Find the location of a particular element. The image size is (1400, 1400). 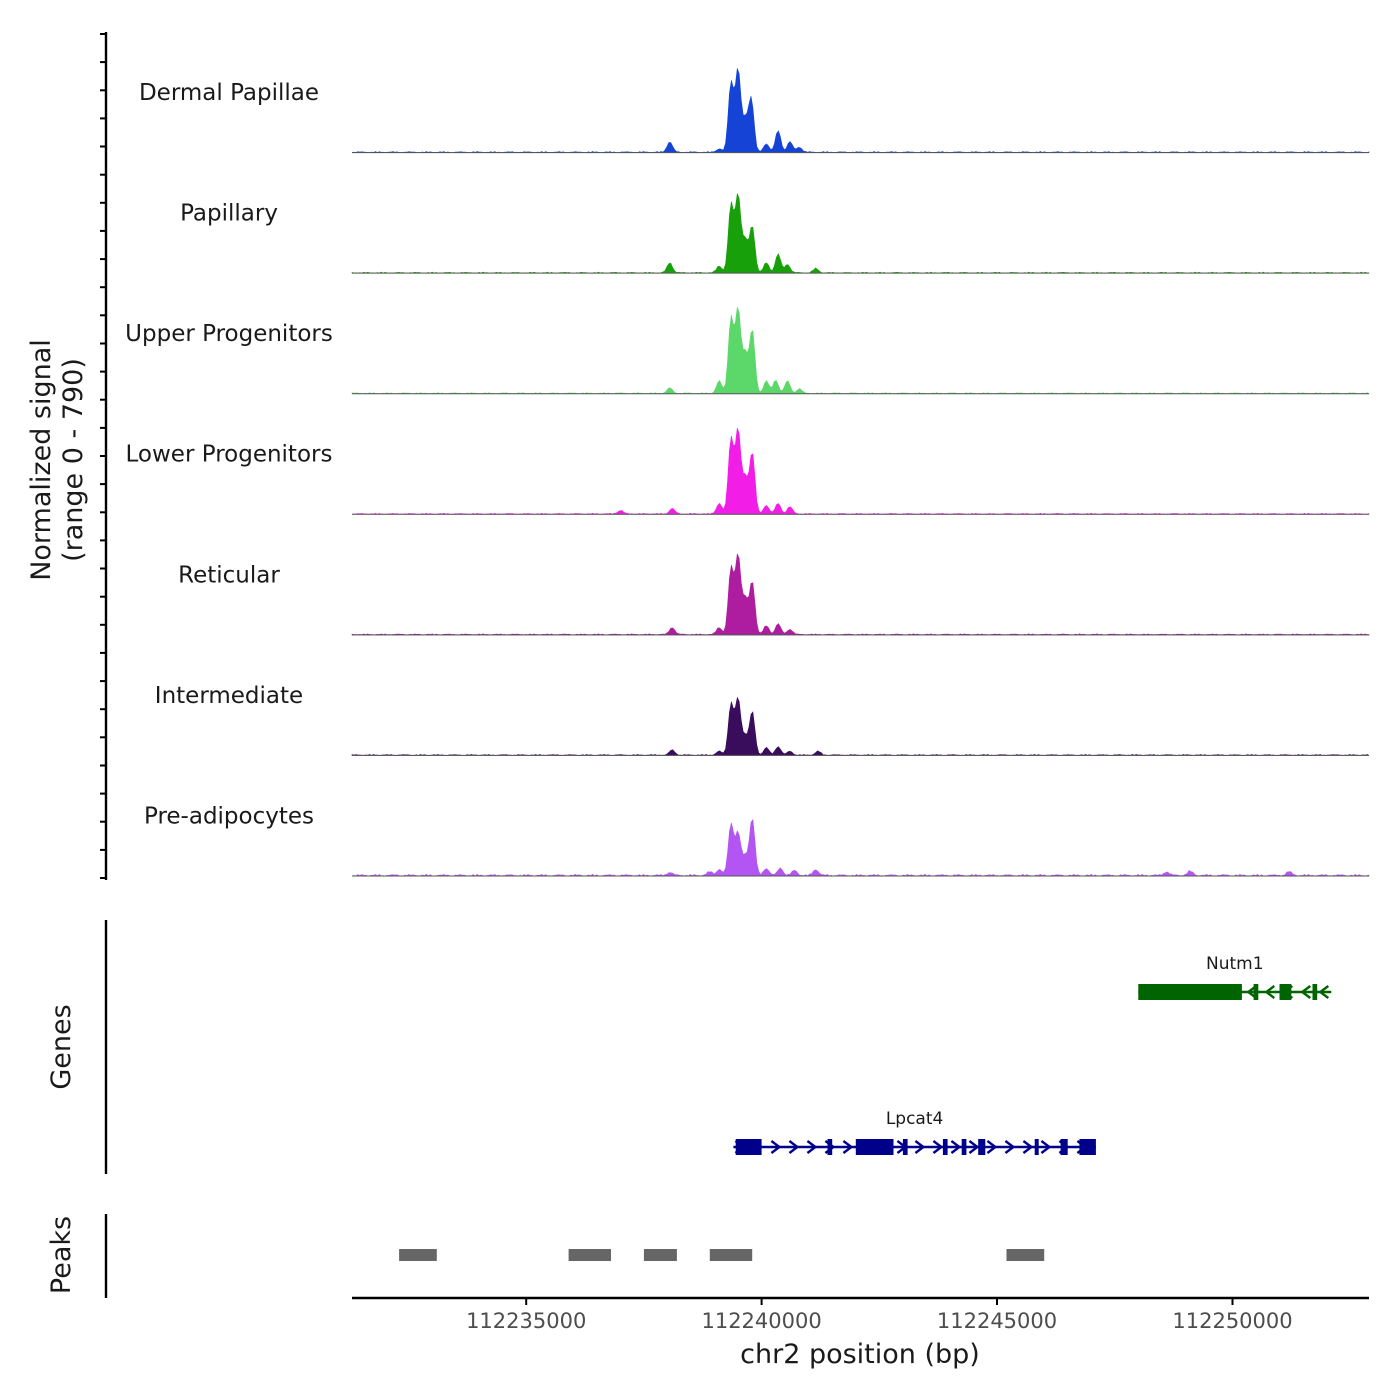

gene-annotation-track: Nutm1 Lpcat4 is located at coordinates (1032, 1054).